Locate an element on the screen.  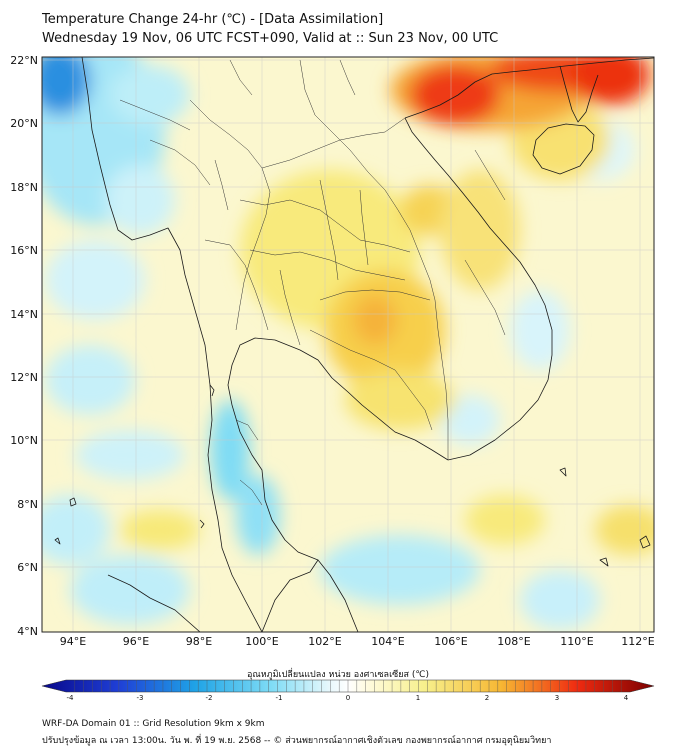
lon-label: 106°E is located at coordinates (450, 641).